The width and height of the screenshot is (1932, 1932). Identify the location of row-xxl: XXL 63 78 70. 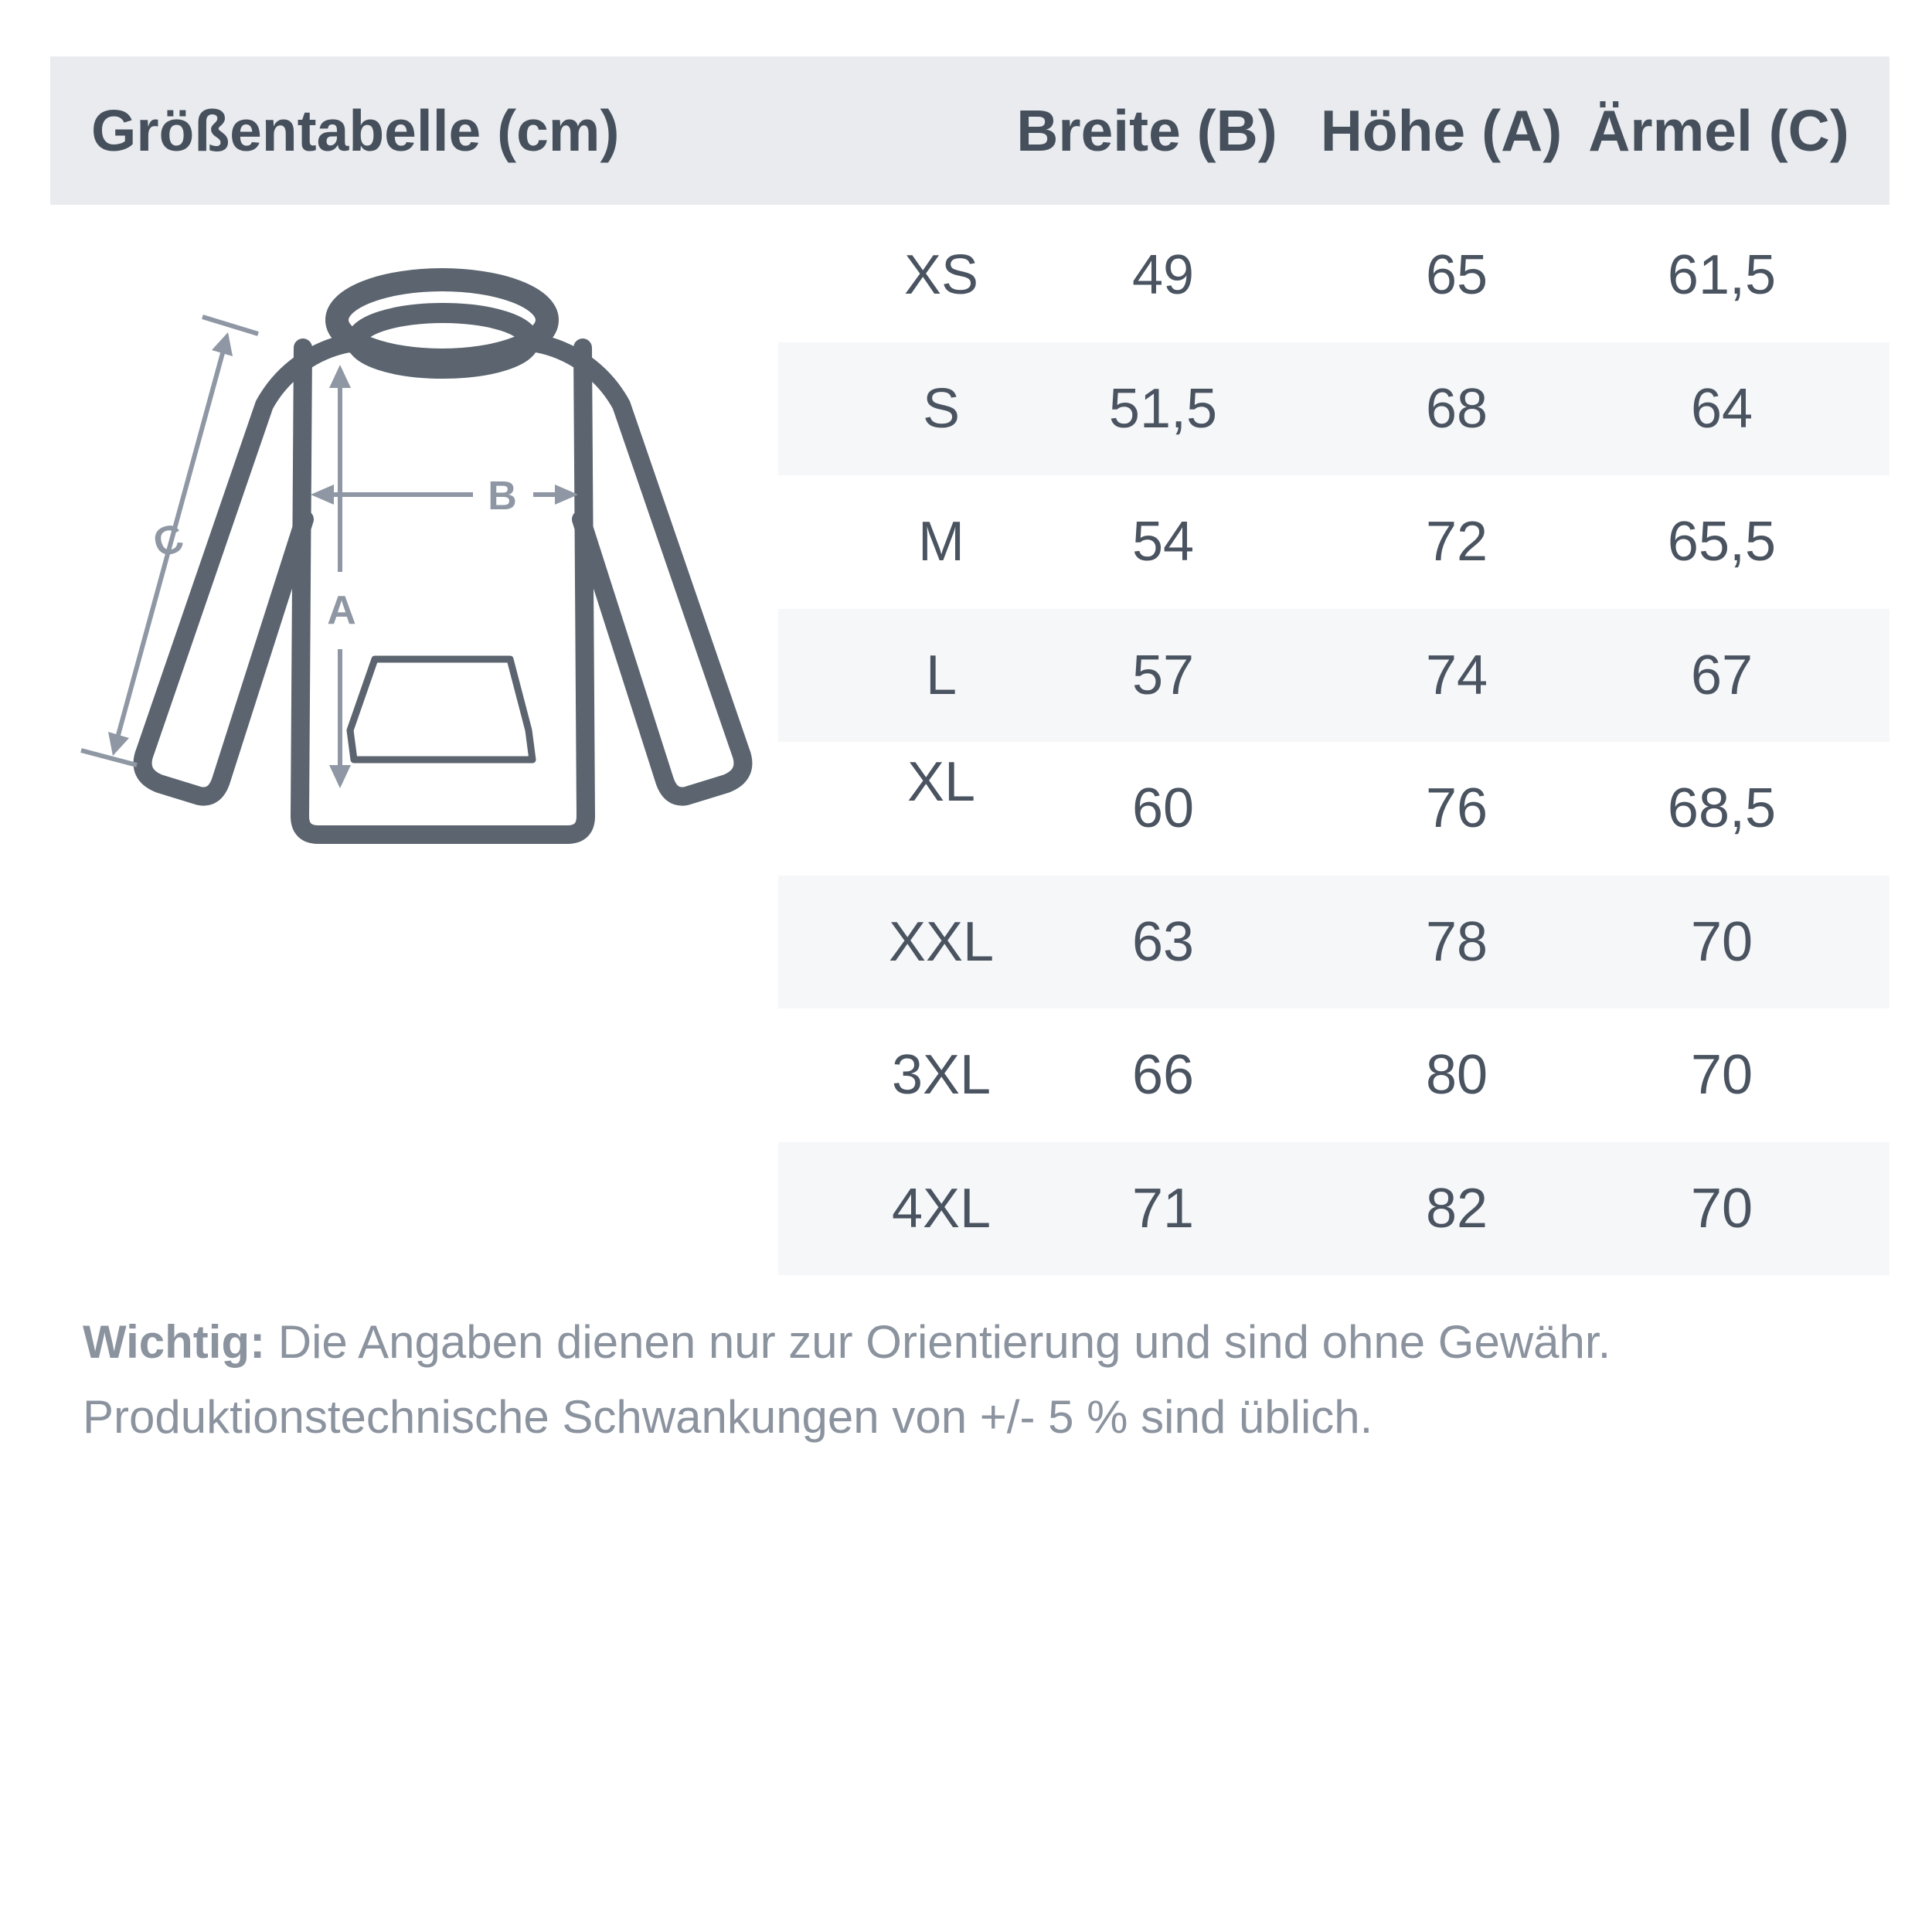
(1333, 942).